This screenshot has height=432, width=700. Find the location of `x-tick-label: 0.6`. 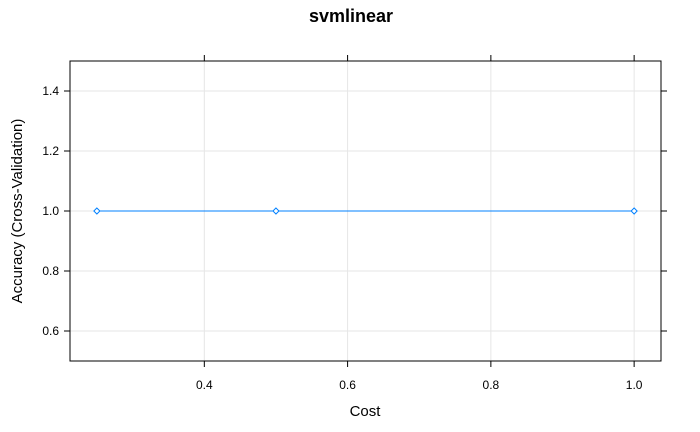

x-tick-label: 0.6 is located at coordinates (347, 385).